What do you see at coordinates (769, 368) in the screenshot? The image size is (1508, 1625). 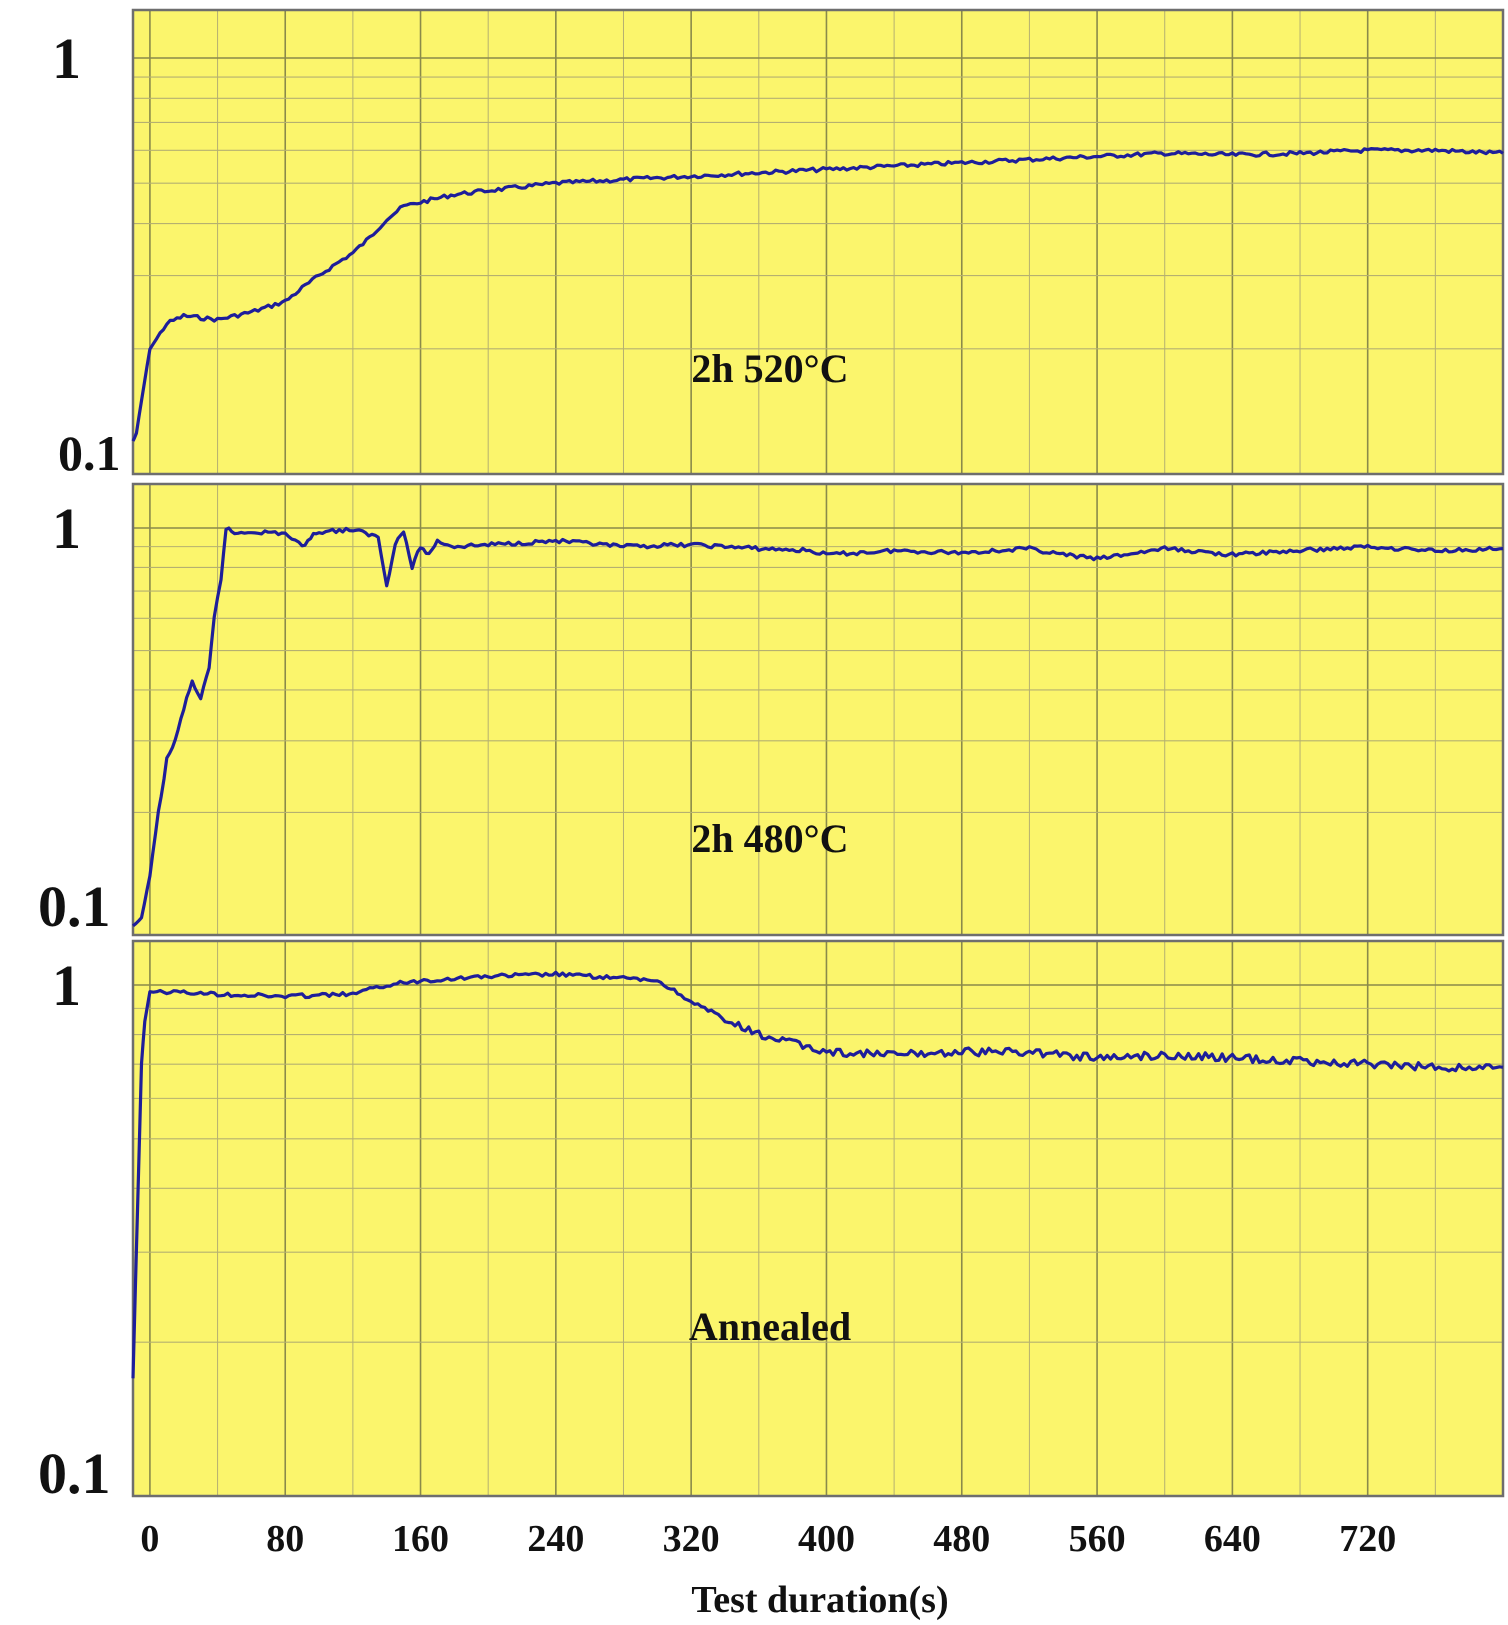 I see `panel-label: 2h 520°C` at bounding box center [769, 368].